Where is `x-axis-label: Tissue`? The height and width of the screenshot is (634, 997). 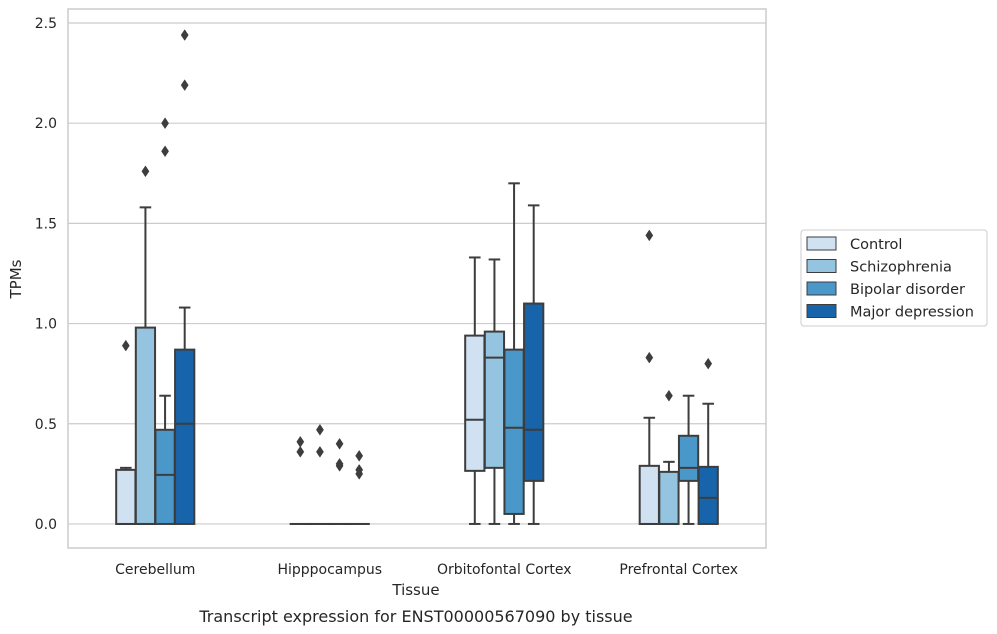 x-axis-label: Tissue is located at coordinates (415, 590).